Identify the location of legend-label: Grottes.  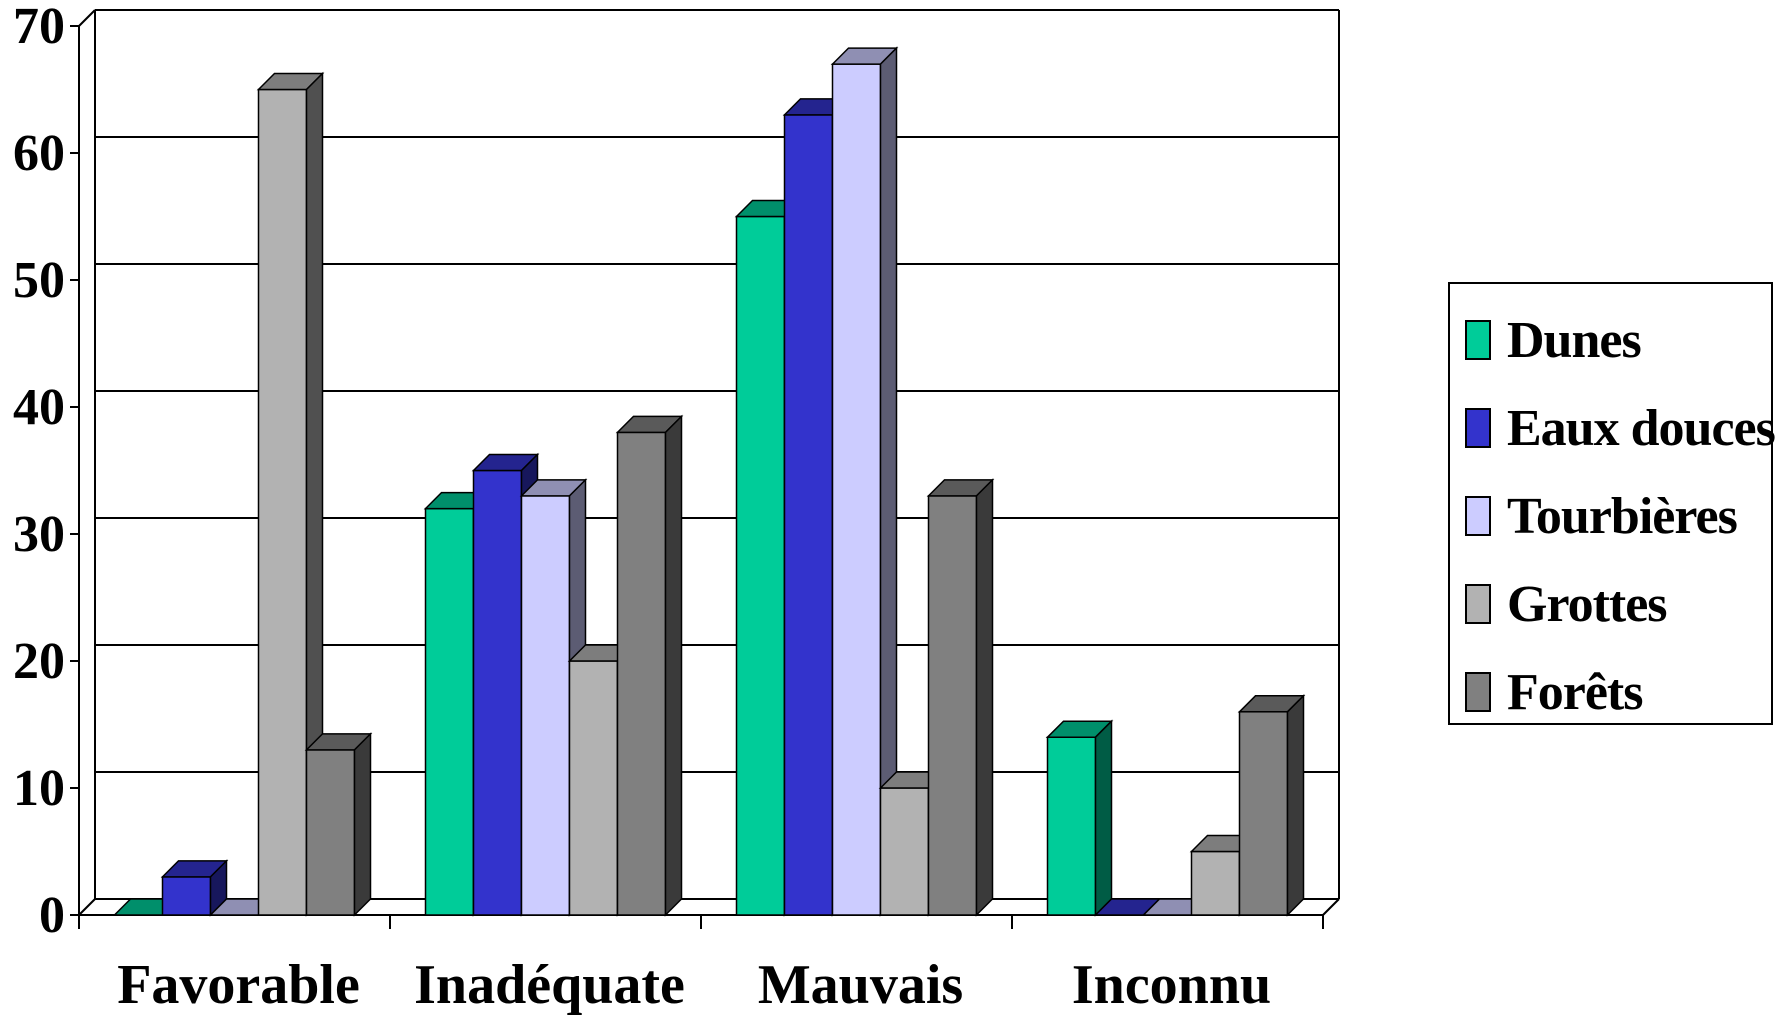
(1587, 604).